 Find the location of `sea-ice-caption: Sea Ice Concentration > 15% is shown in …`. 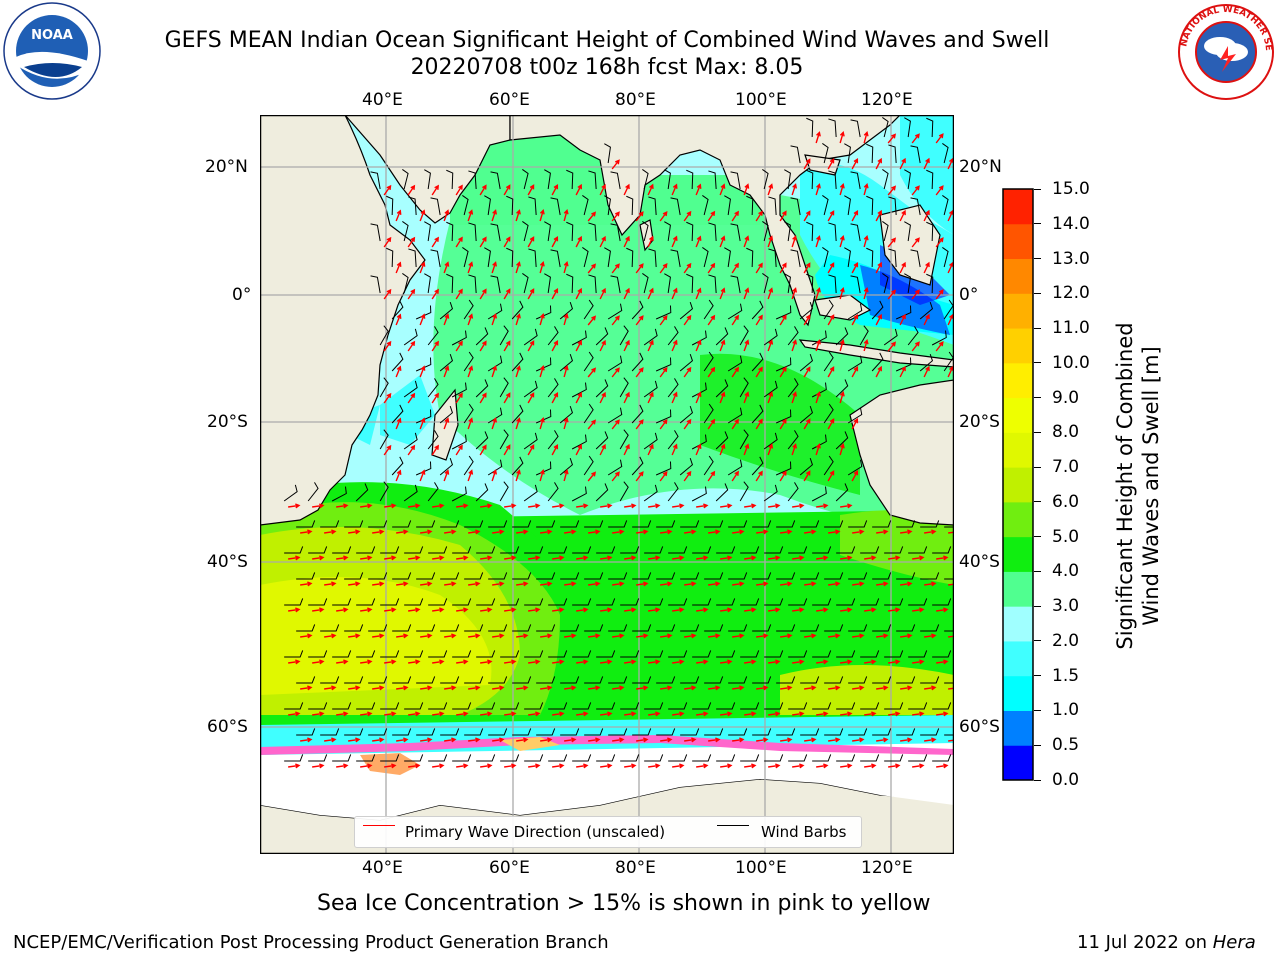

sea-ice-caption: Sea Ice Concentration > 15% is shown in … is located at coordinates (624, 903).